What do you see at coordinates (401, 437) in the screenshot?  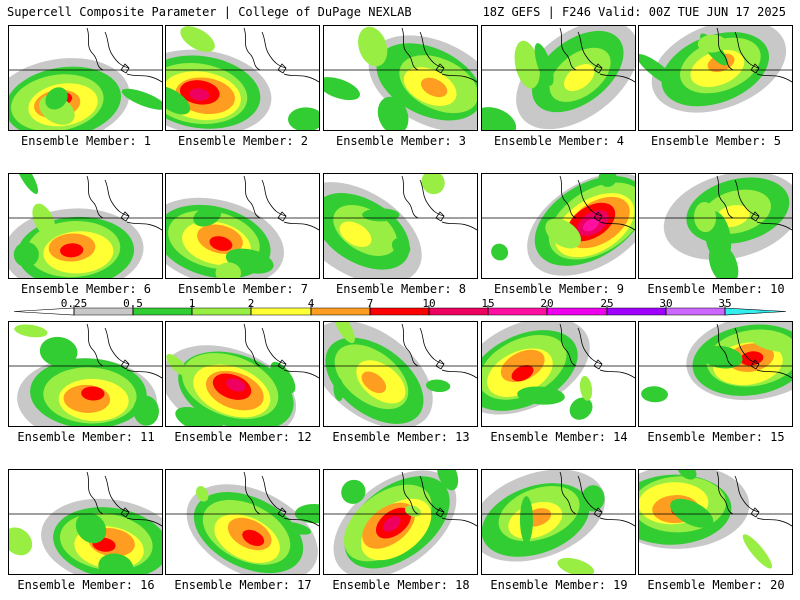 I see `ensemble-member-label: Ensemble Member: 13` at bounding box center [401, 437].